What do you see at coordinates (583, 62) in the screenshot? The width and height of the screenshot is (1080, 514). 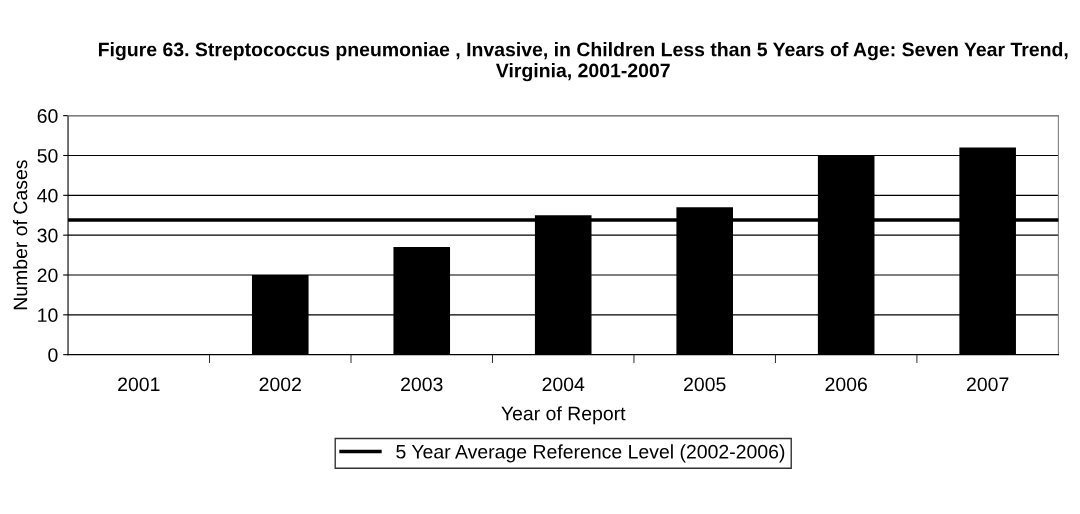 I see `chart-title: Figure 63. Streptococcus pneumoniae , Invasive, in Children Less than 5 Years of Age: Seven Year Trend, Virginia, 2001-2007` at bounding box center [583, 62].